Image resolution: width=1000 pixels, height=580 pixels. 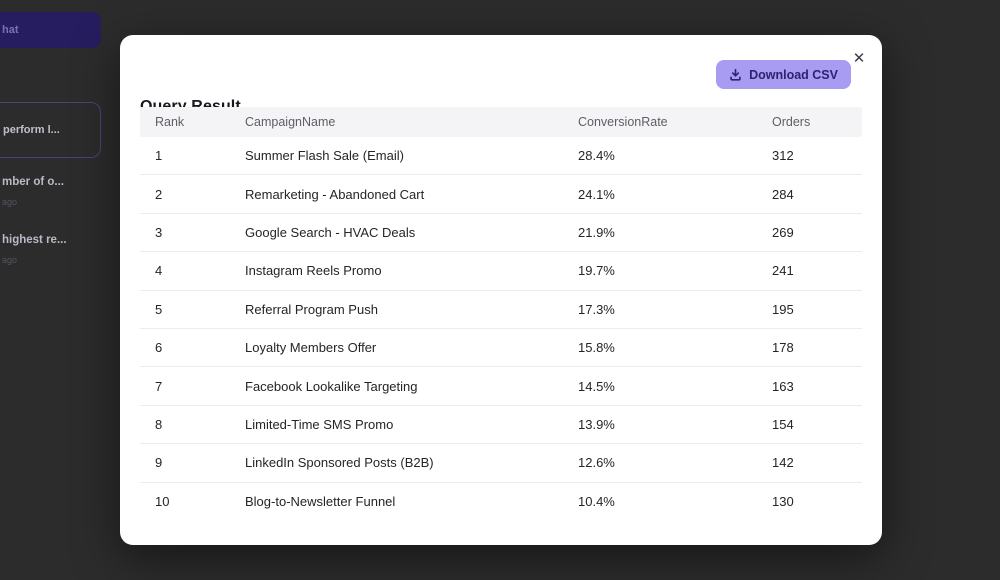 What do you see at coordinates (501, 502) in the screenshot?
I see `table-row: 10 Blog-to-Newsletter Funnel 10.4% 130` at bounding box center [501, 502].